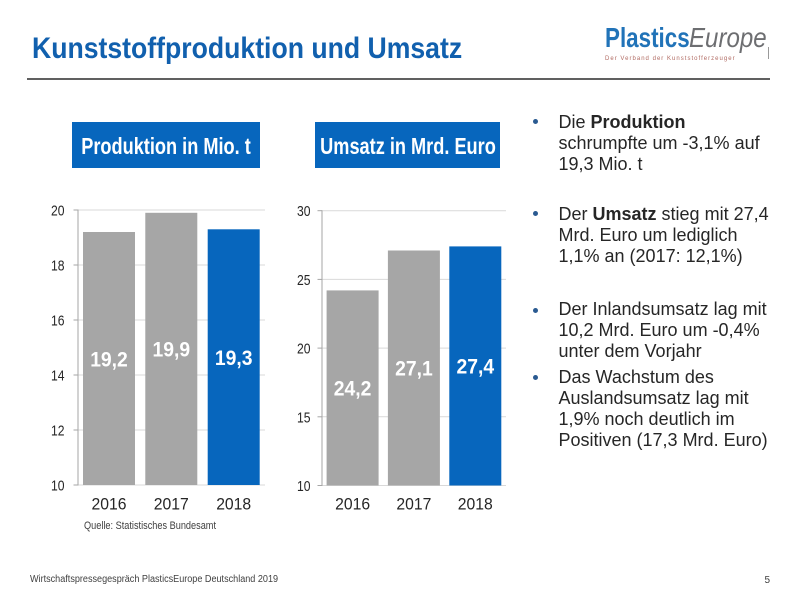  What do you see at coordinates (304, 417) in the screenshot?
I see `svg-text: 15` at bounding box center [304, 417].